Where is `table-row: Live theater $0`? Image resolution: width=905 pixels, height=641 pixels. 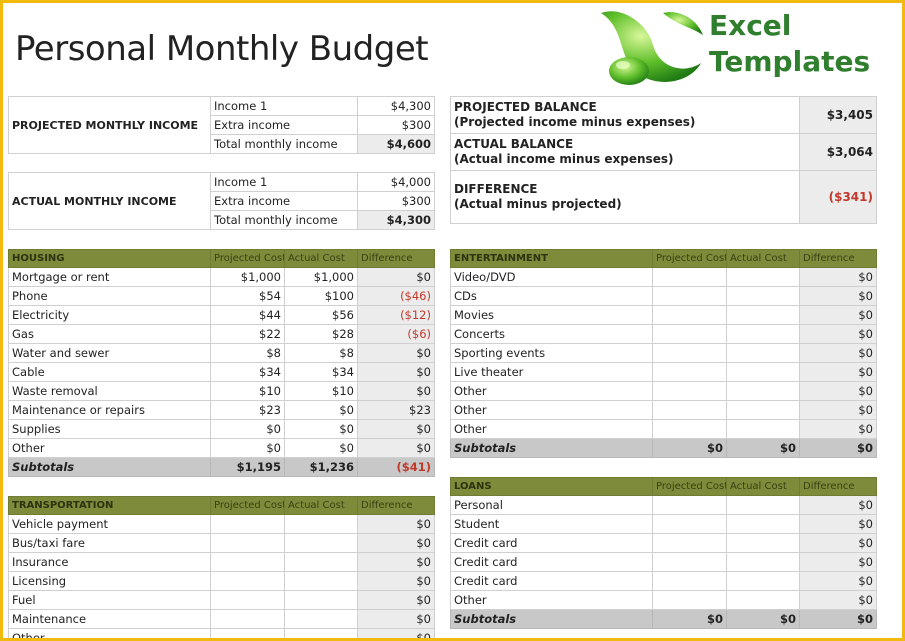 table-row: Live theater $0 is located at coordinates (663, 372).